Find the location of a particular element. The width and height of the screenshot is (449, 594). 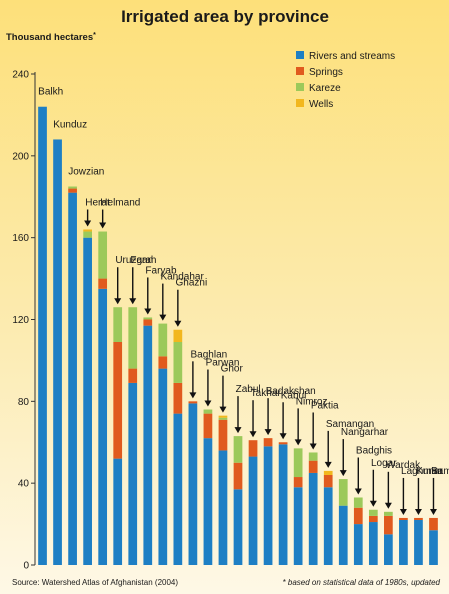

bar-zabul-springs is located at coordinates (238, 476).